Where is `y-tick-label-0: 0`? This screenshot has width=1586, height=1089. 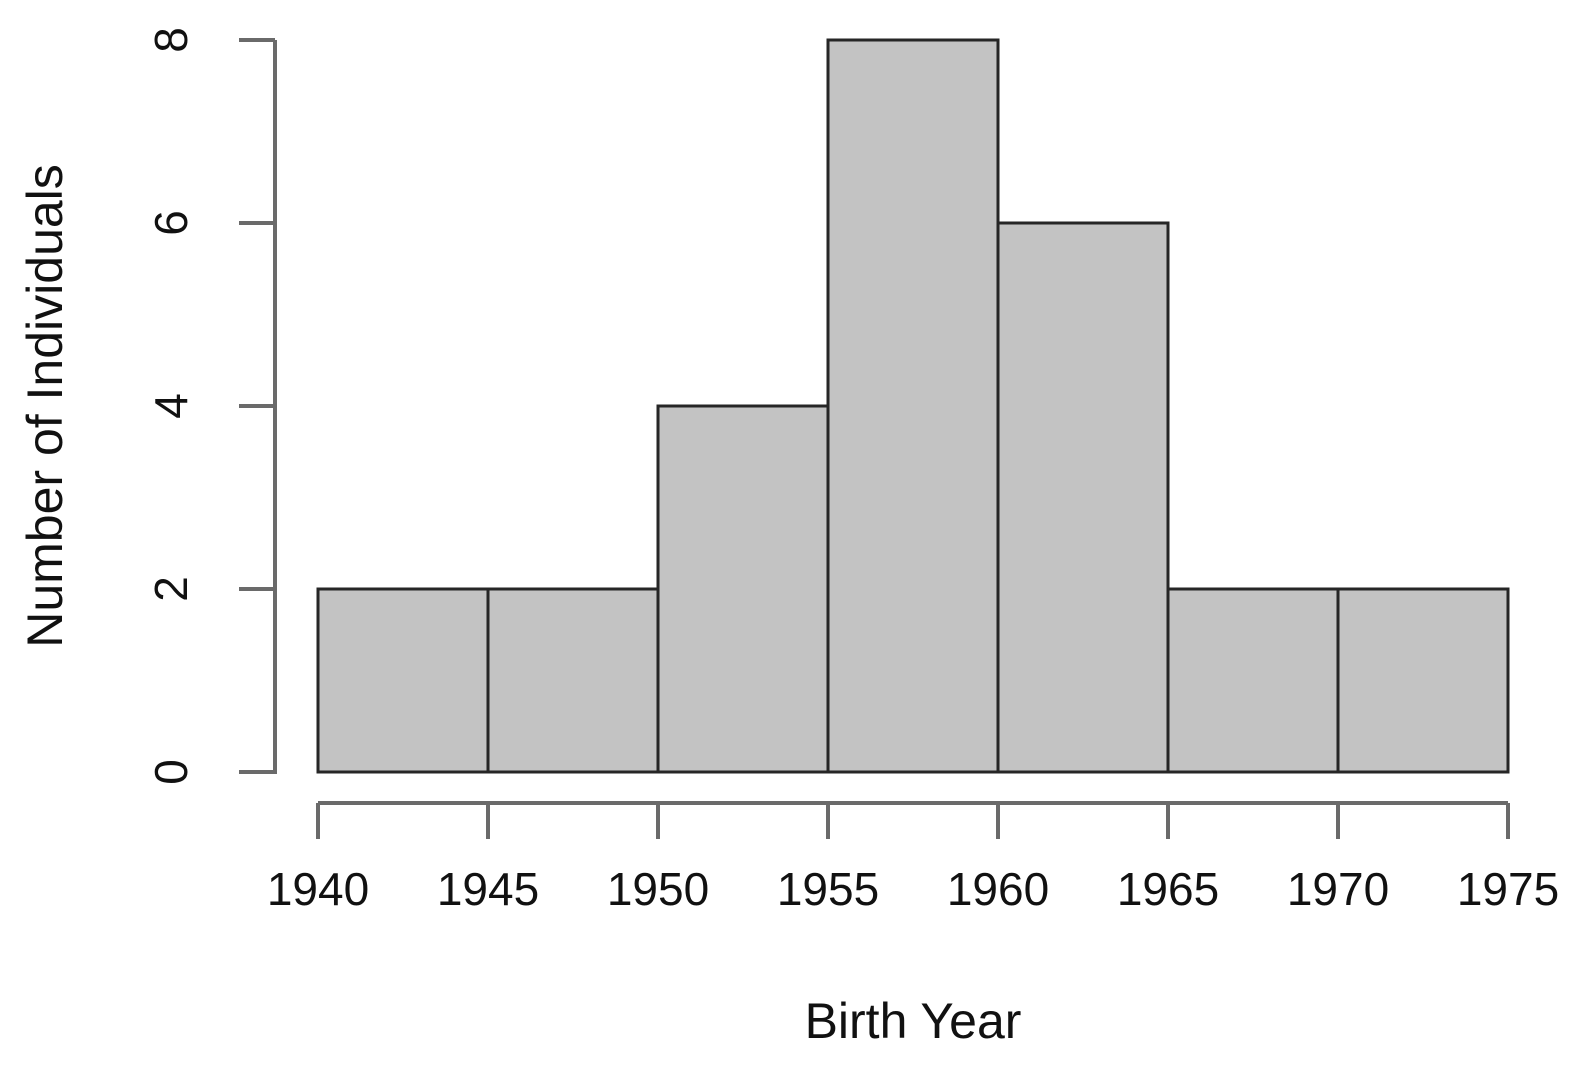
y-tick-label-0: 0 is located at coordinates (171, 772).